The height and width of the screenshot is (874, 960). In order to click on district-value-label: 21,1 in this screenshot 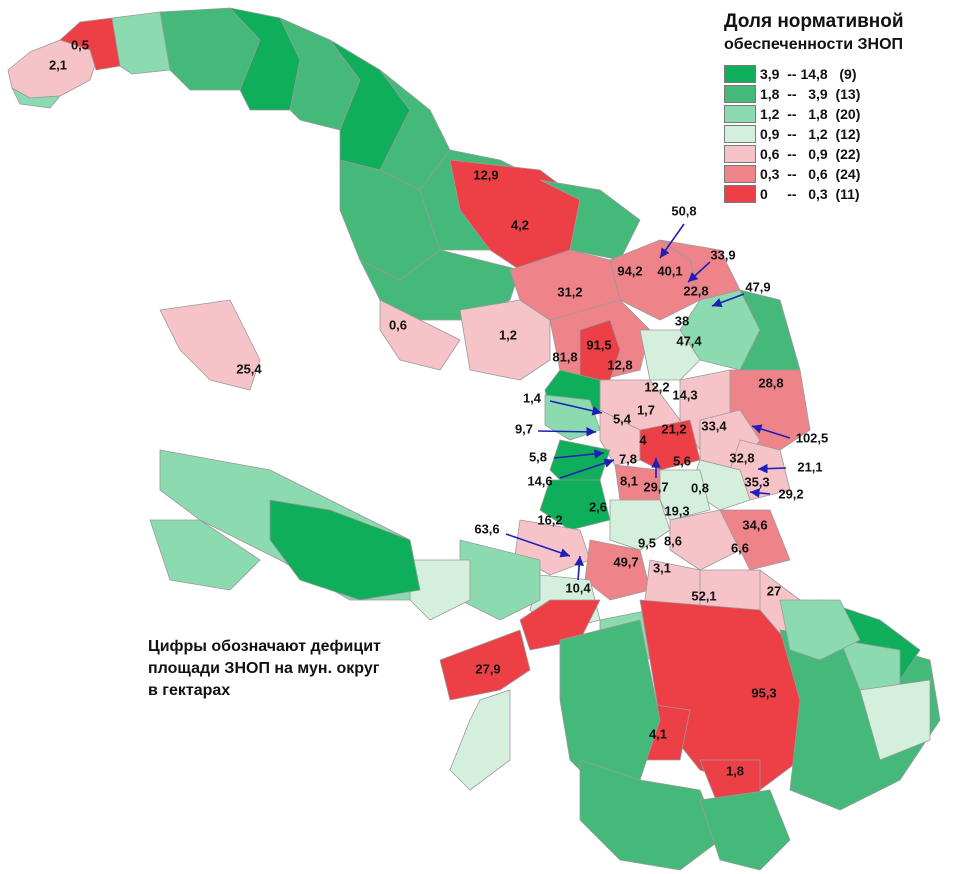, I will do `click(809, 466)`.